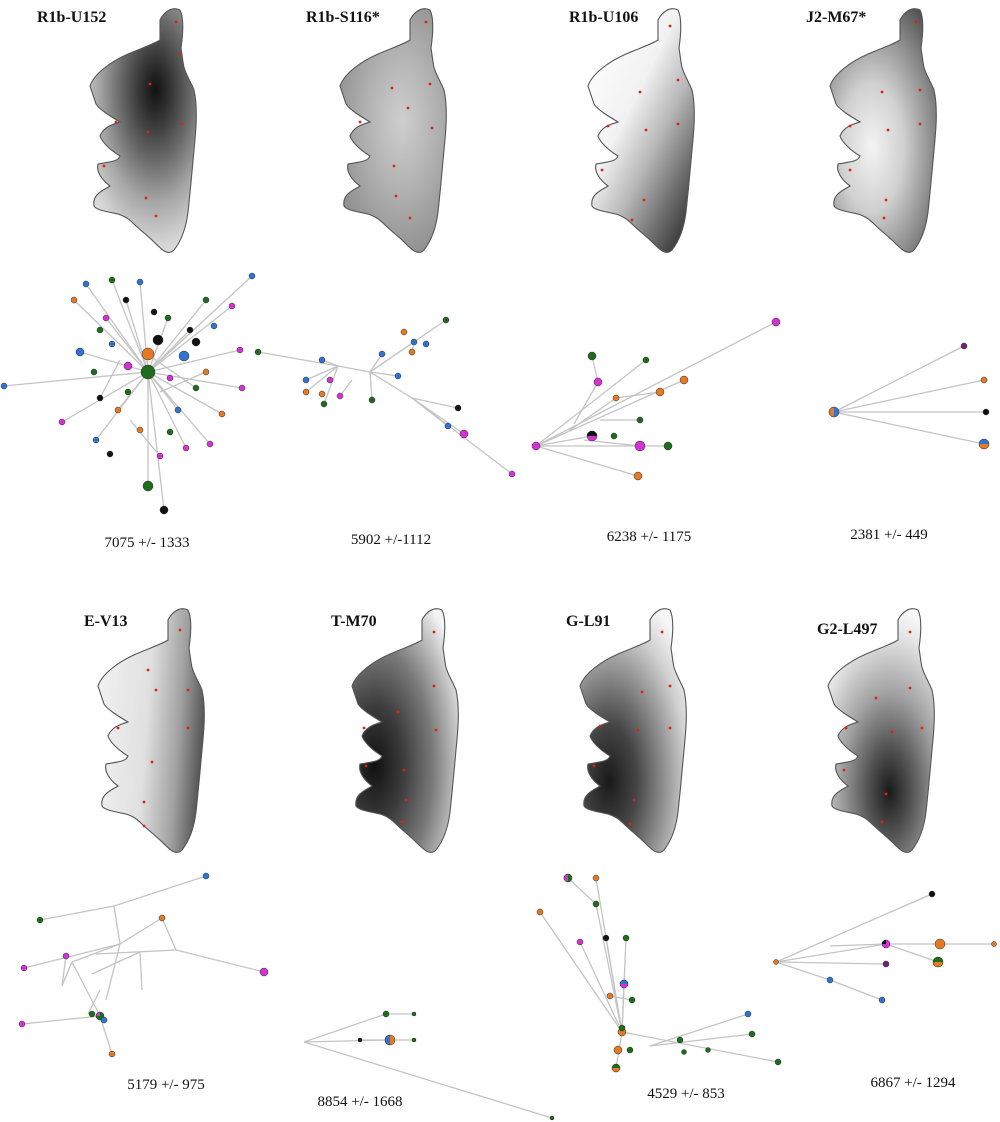 The width and height of the screenshot is (1000, 1122). What do you see at coordinates (106, 621) in the screenshot?
I see `panel-label: E-V13` at bounding box center [106, 621].